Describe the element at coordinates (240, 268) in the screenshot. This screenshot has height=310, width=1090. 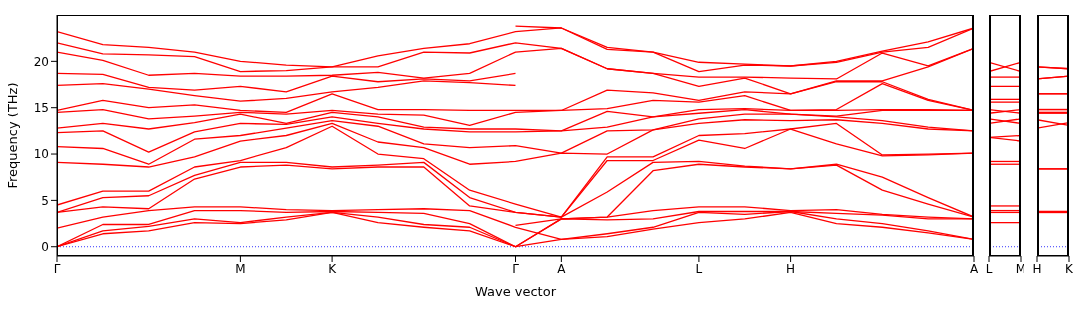
I see `x-tick-label: M` at that location.